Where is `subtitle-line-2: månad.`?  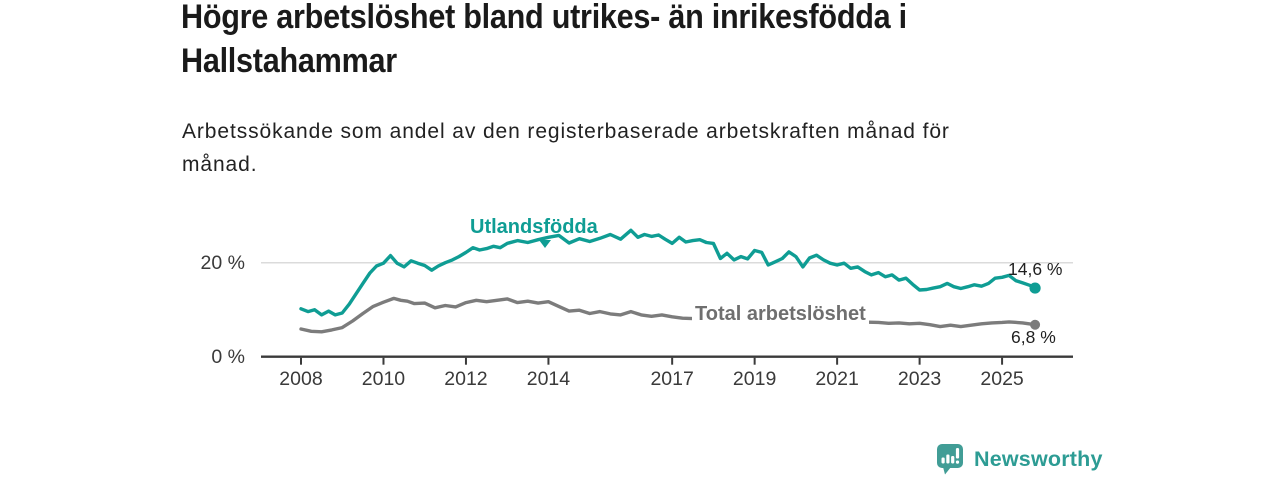
subtitle-line-2: månad. is located at coordinates (220, 164).